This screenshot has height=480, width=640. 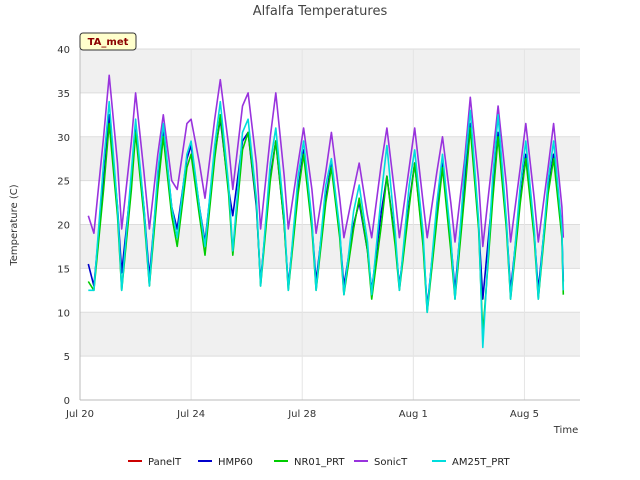 I want to click on y-tick-label: 20, so click(x=63, y=226).